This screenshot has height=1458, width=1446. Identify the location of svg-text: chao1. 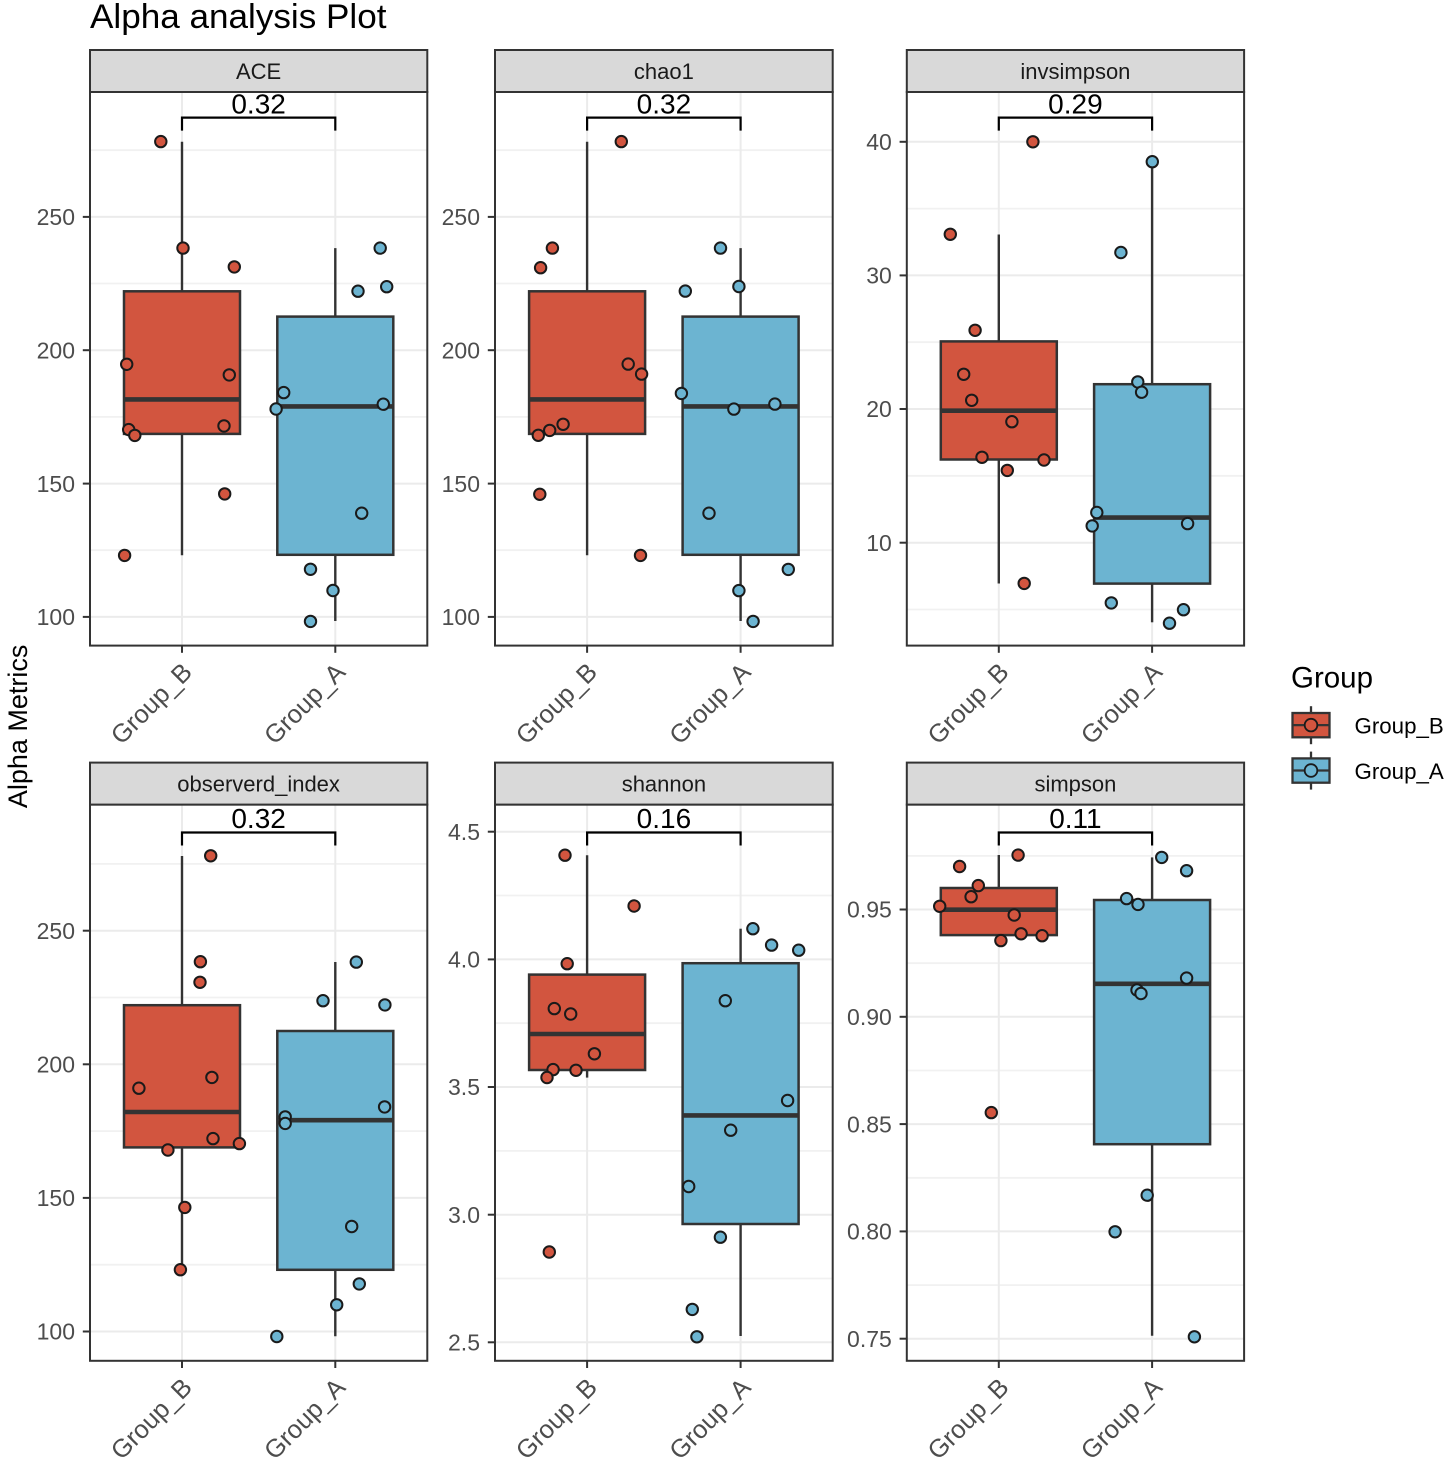
(664, 71).